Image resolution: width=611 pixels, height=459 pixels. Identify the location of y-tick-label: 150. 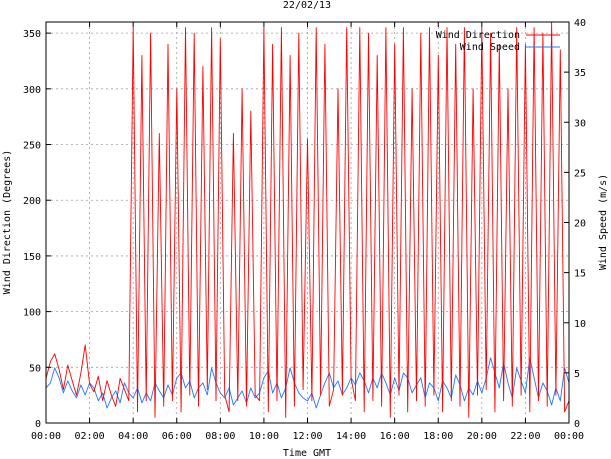
(32, 257).